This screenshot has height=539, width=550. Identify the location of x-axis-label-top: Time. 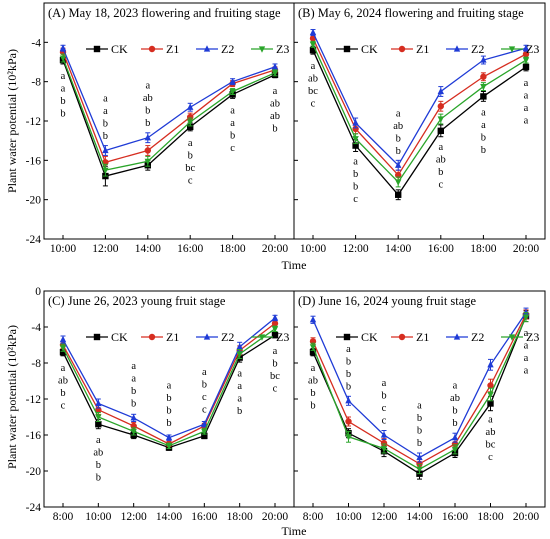
(294, 265).